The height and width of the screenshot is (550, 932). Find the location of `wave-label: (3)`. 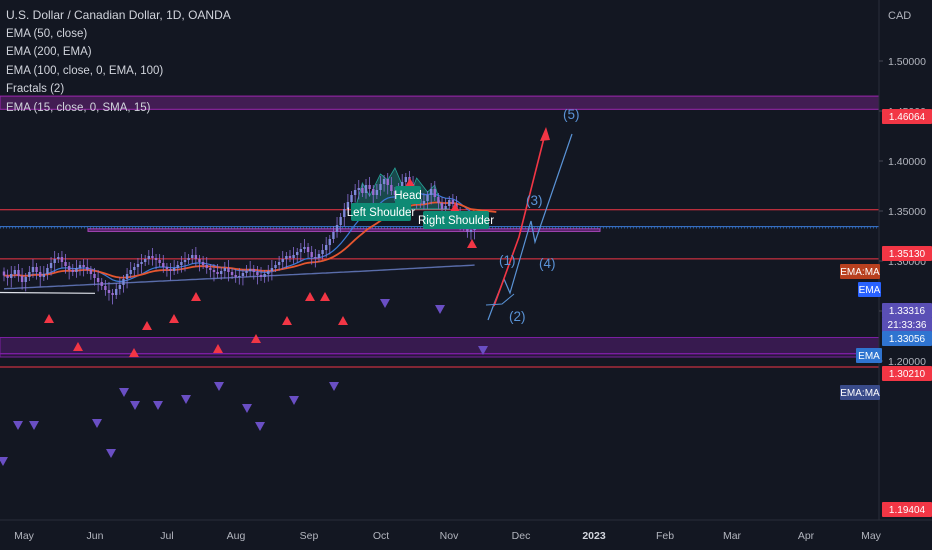

wave-label: (3) is located at coordinates (534, 200).